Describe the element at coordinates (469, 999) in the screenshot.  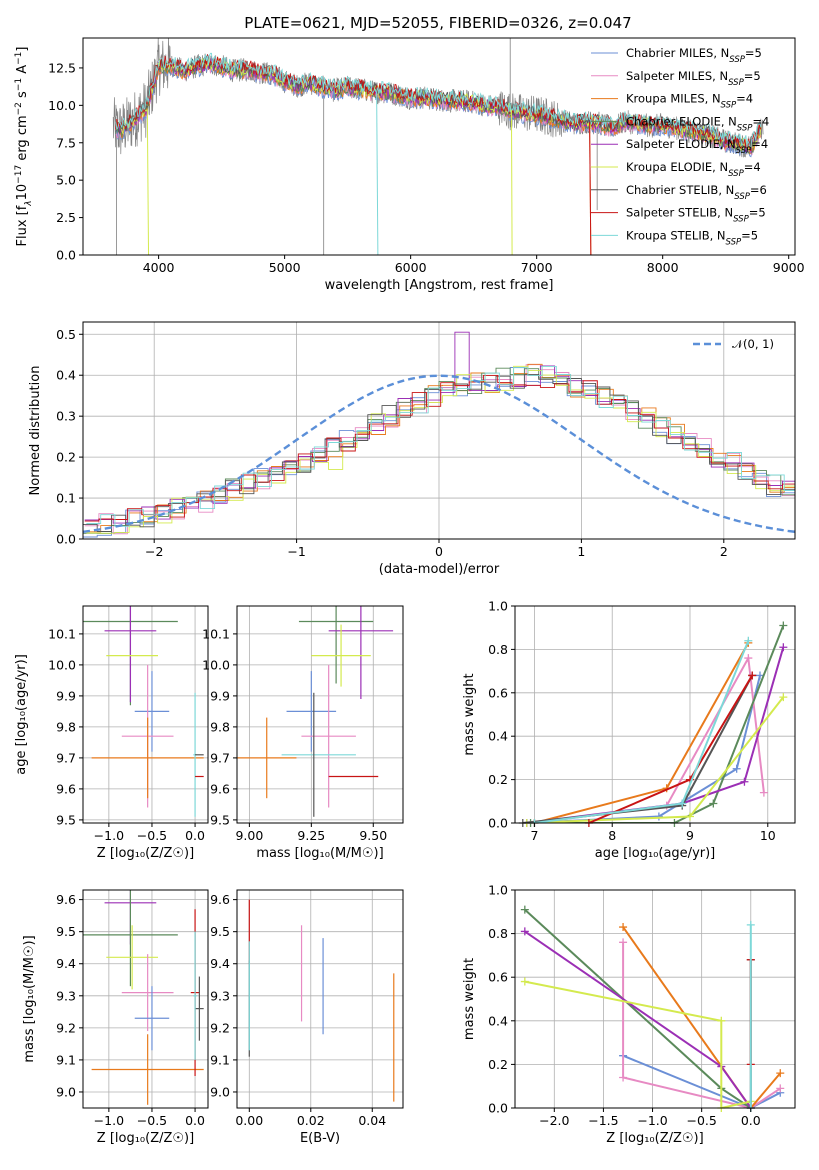
I see `massweight_vs_Z-ylabel: mass weight` at that location.